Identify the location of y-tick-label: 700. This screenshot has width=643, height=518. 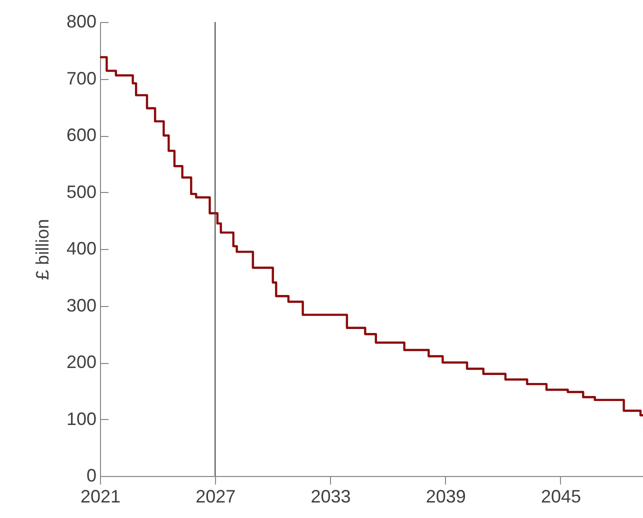
(81, 78).